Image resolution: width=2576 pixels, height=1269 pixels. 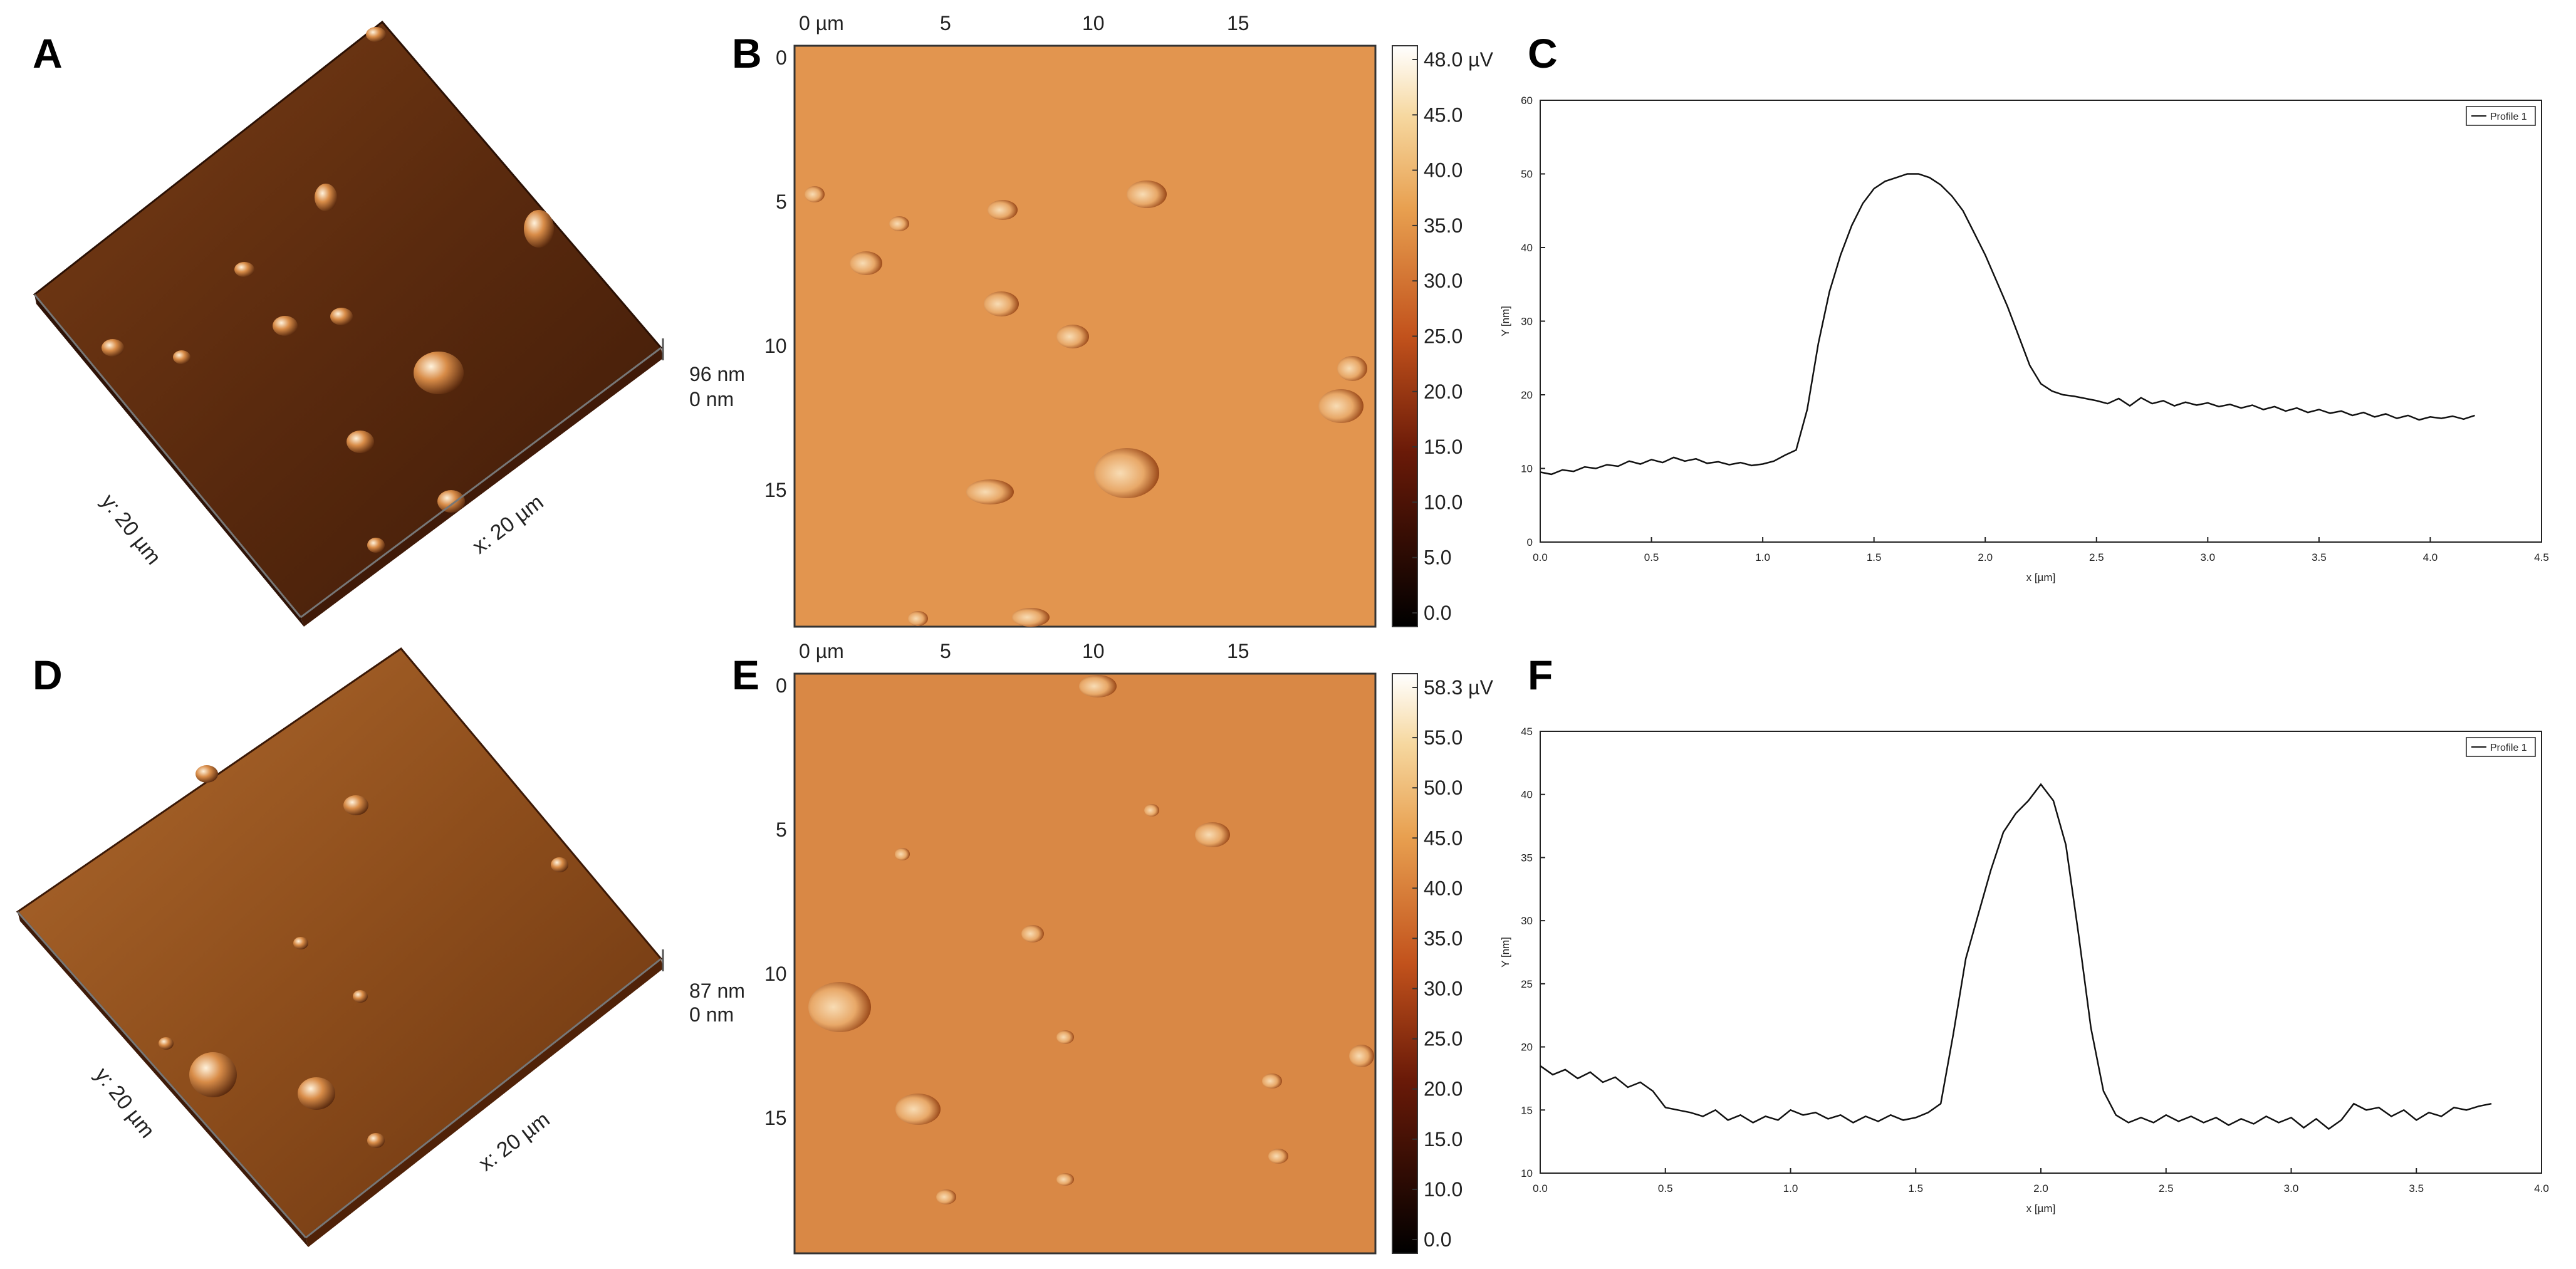 I want to click on phase-top-tick: 10, so click(x=1093, y=23).